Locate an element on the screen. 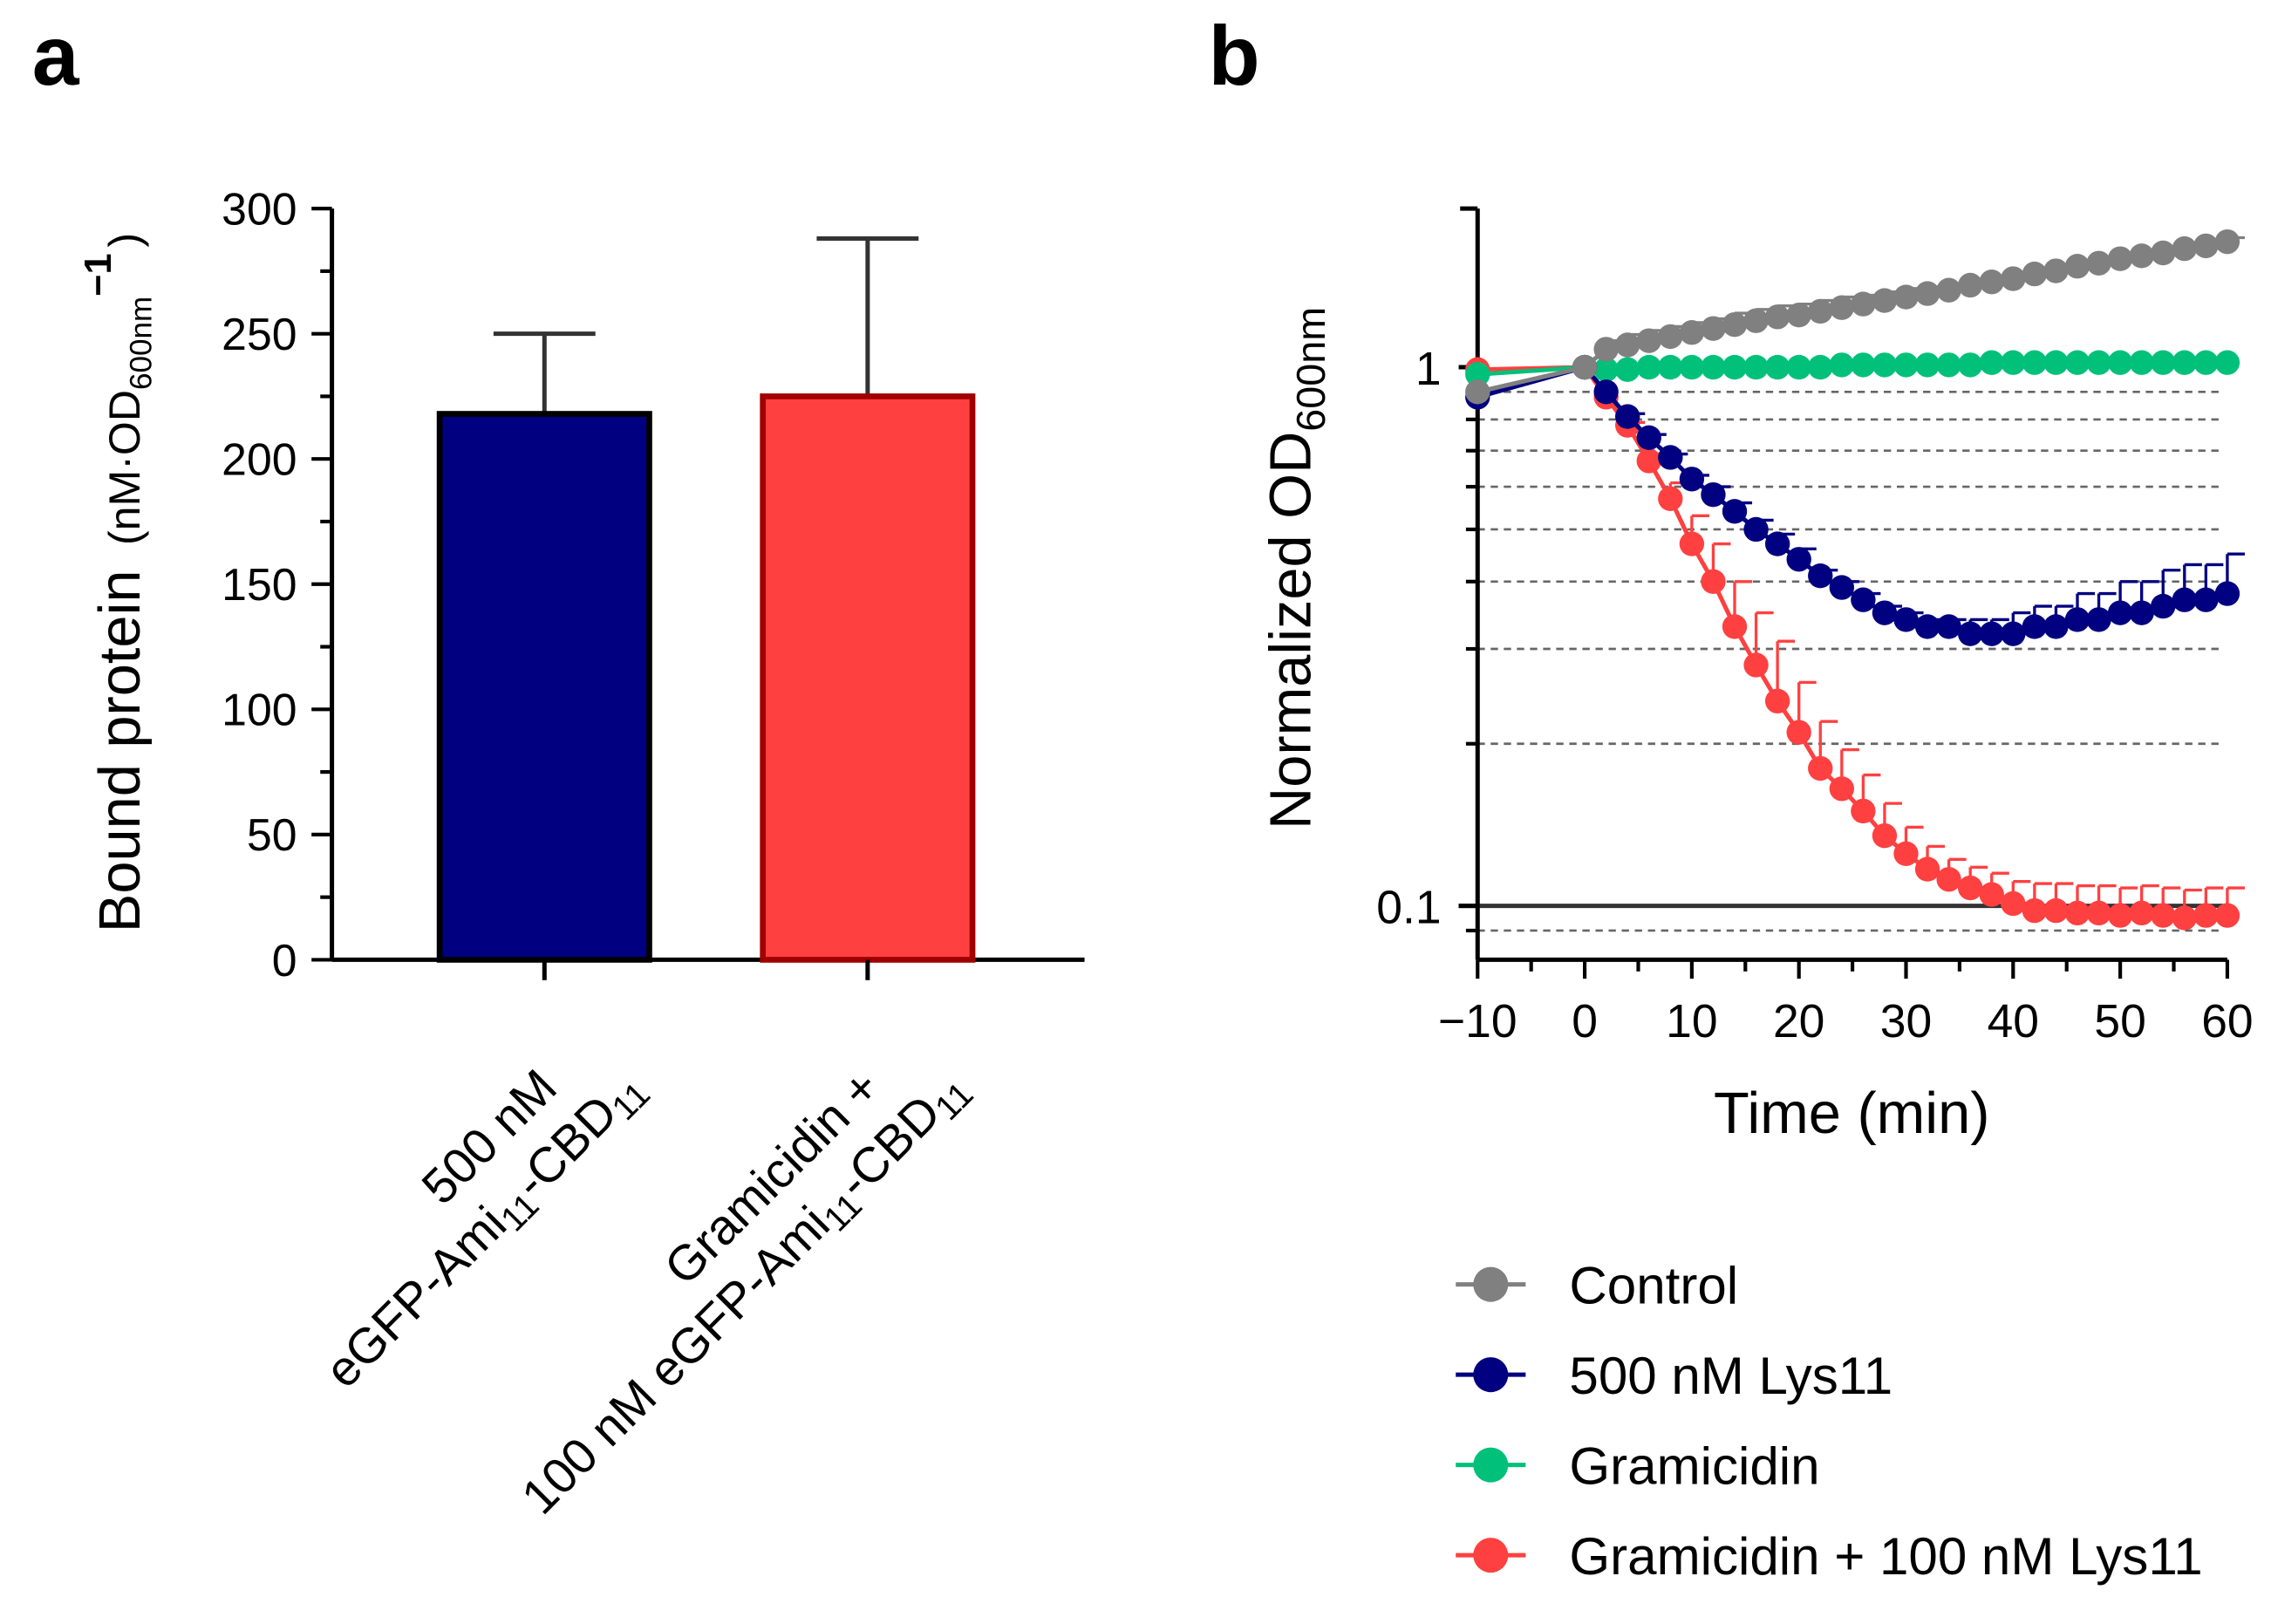  bar-y-tick-label: 200 is located at coordinates (259, 459).